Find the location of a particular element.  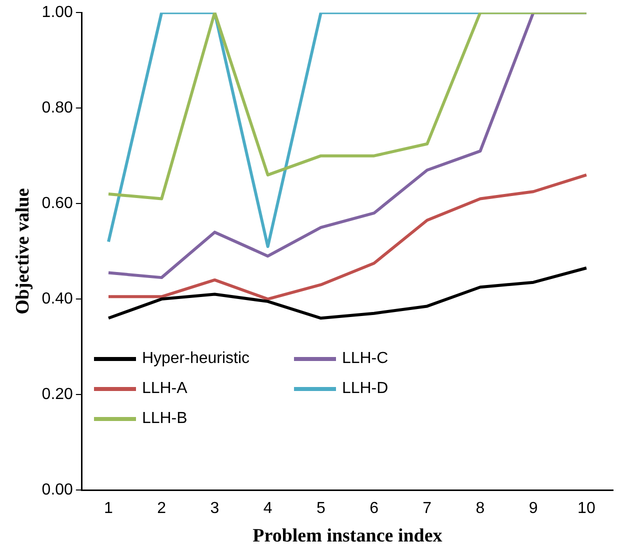

x-tick-label: 7 is located at coordinates (427, 509).